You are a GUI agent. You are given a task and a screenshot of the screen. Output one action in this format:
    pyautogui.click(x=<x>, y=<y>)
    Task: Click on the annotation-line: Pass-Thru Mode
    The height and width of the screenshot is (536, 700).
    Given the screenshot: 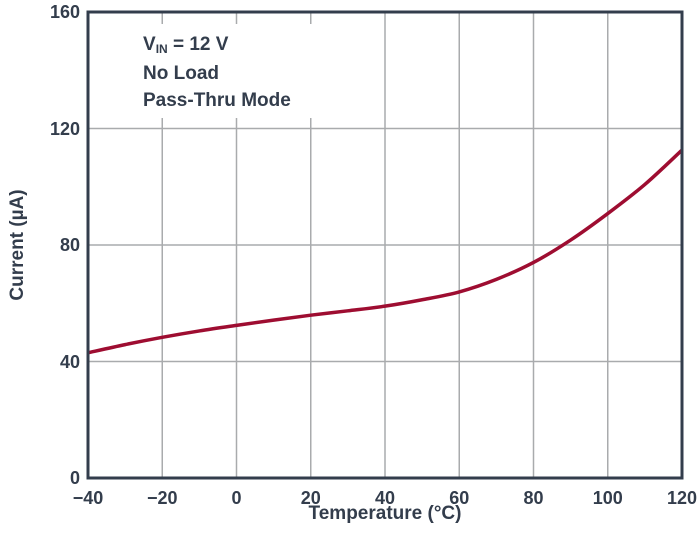 What is the action you would take?
    pyautogui.click(x=217, y=100)
    